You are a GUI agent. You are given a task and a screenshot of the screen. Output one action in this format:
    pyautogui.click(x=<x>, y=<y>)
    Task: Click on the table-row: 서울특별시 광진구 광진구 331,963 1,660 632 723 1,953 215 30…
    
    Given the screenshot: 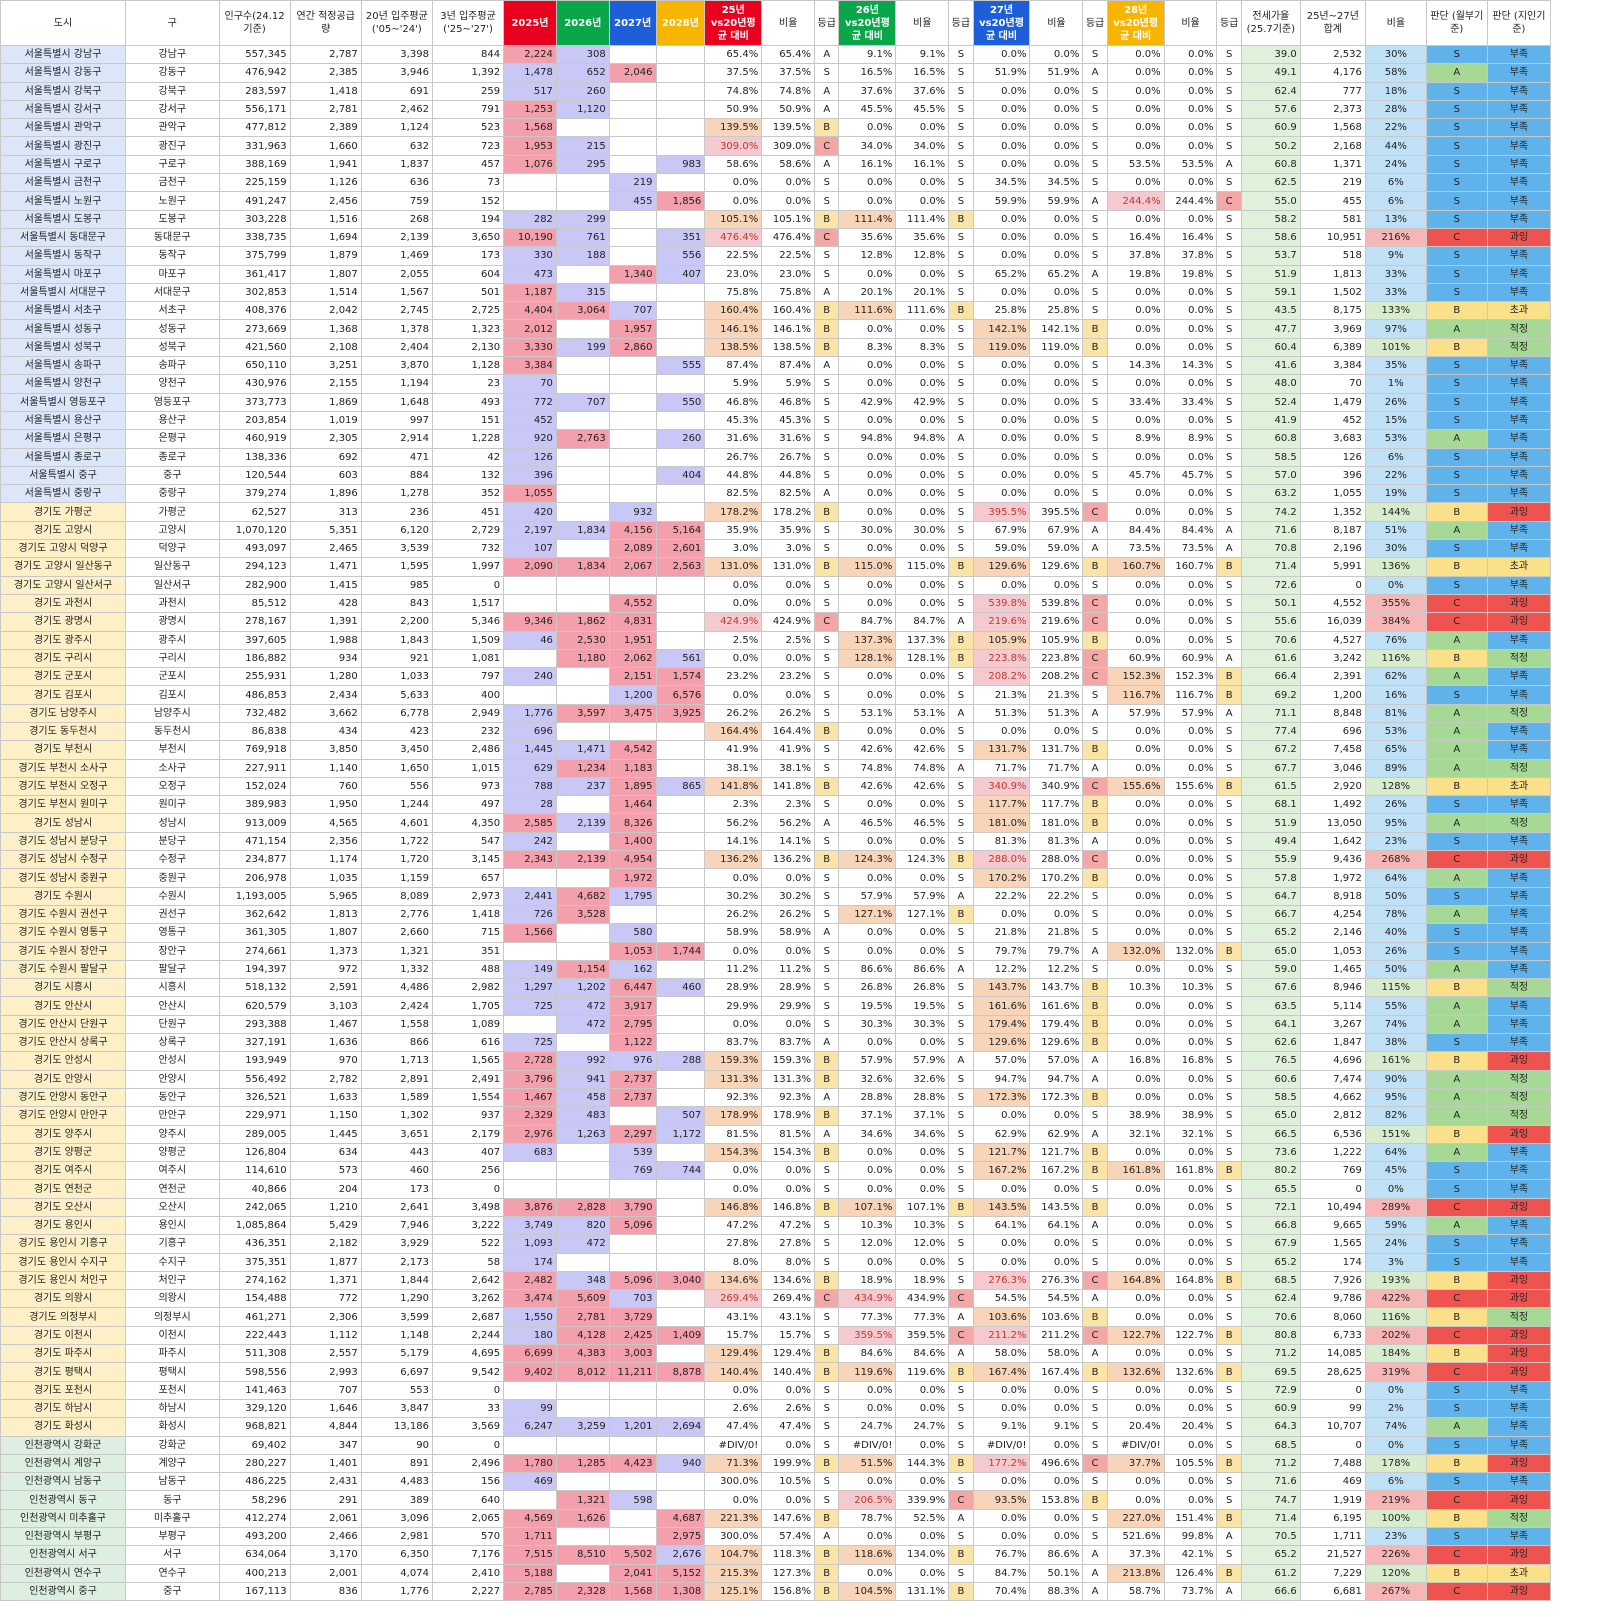 What is the action you would take?
    pyautogui.click(x=776, y=146)
    